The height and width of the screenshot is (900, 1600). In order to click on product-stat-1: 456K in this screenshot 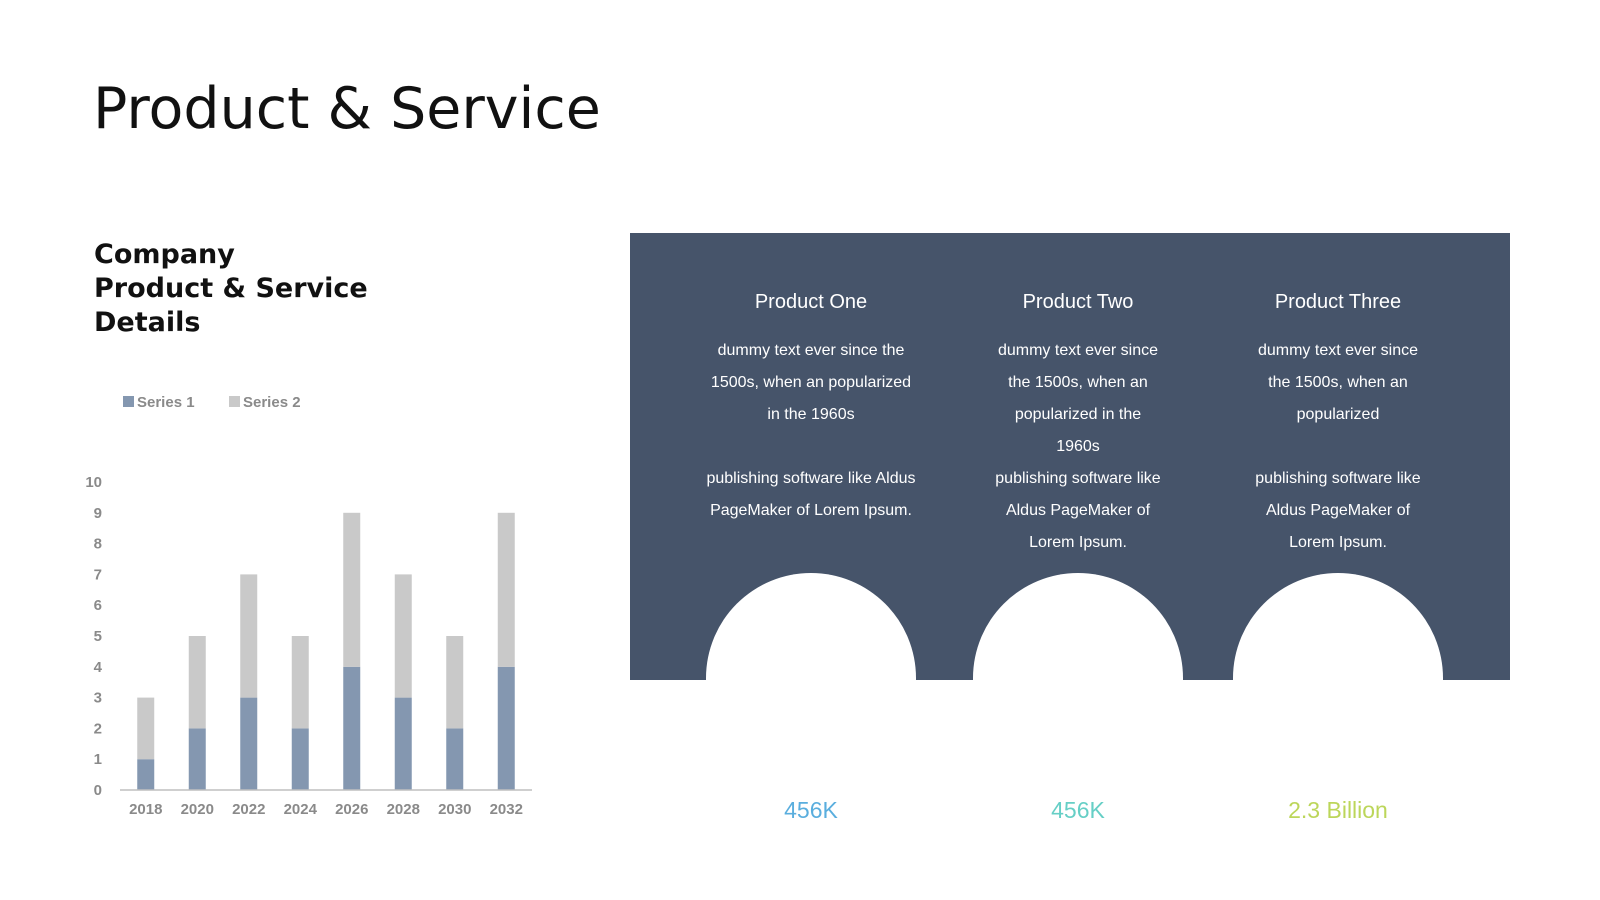, I will do `click(811, 810)`.